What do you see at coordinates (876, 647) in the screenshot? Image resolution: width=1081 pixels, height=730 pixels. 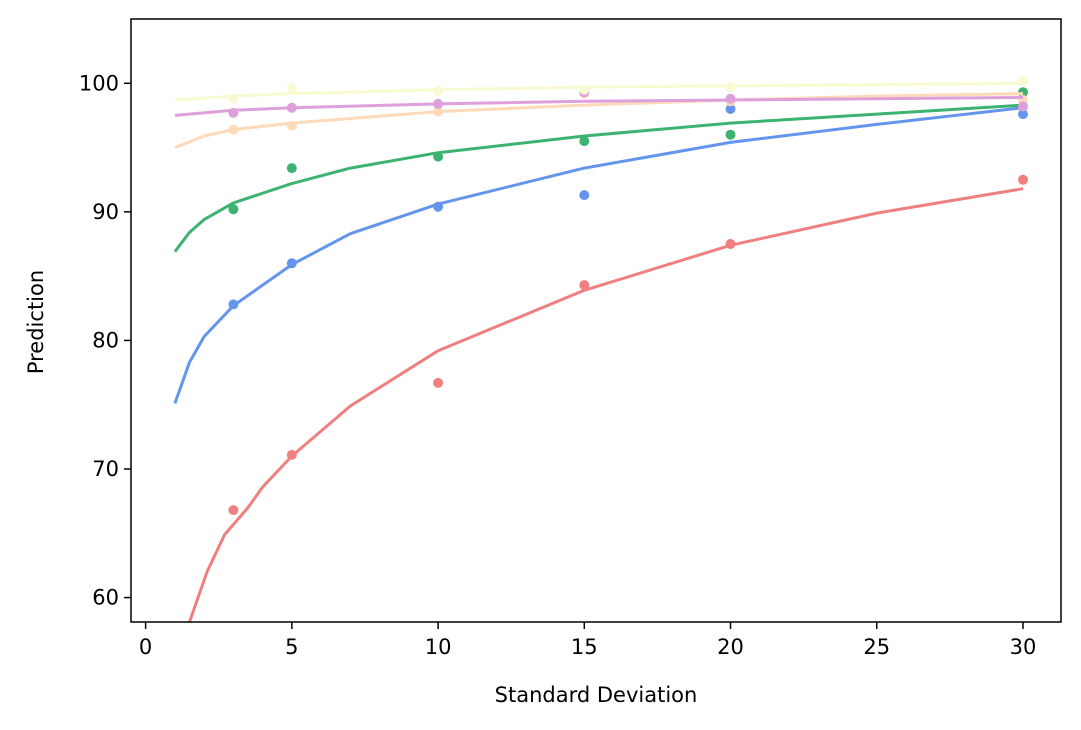 I see `x-tick-label: 25` at bounding box center [876, 647].